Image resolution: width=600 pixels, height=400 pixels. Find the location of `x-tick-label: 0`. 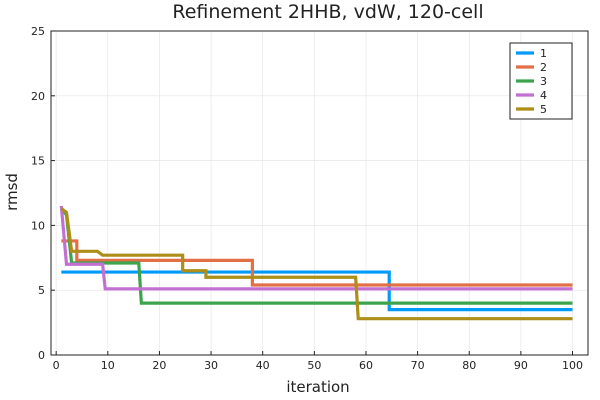

x-tick-label: 0 is located at coordinates (56, 365).